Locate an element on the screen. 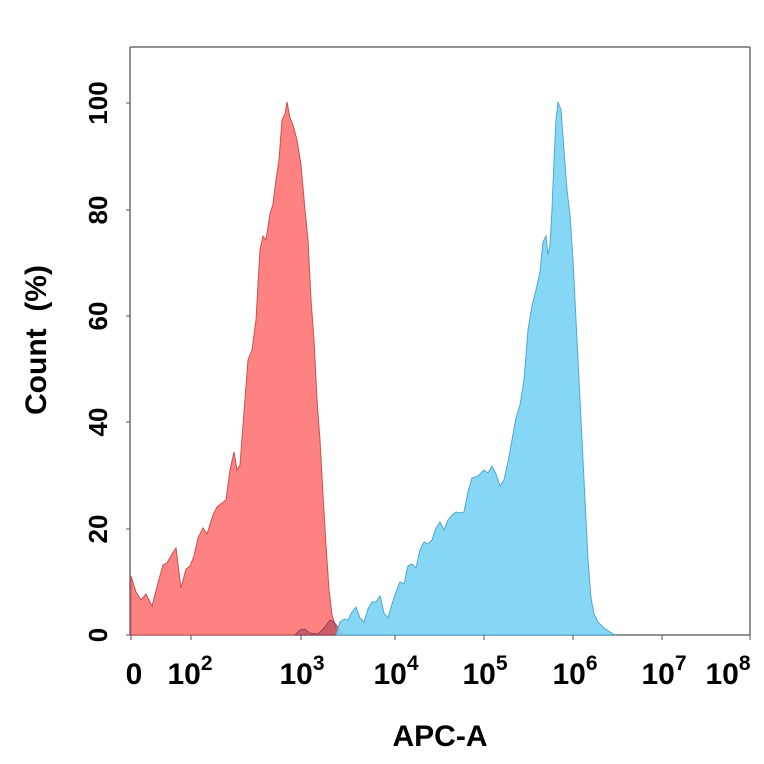  y-axis-ticks is located at coordinates (128, 369).